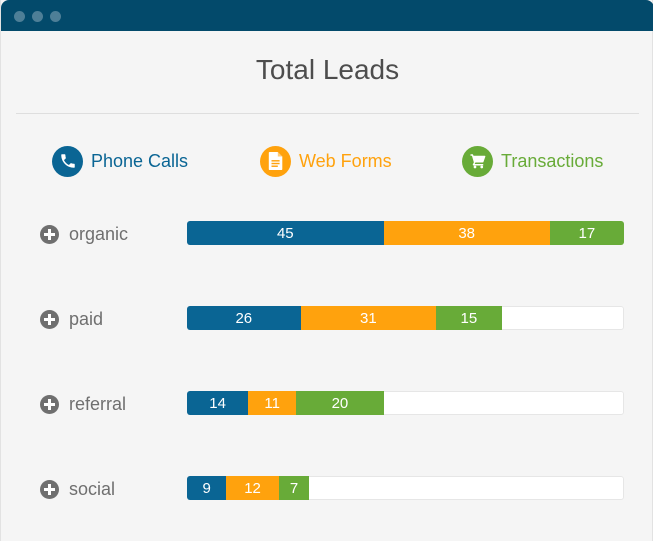  Describe the element at coordinates (92, 488) in the screenshot. I see `category-label: social` at that location.